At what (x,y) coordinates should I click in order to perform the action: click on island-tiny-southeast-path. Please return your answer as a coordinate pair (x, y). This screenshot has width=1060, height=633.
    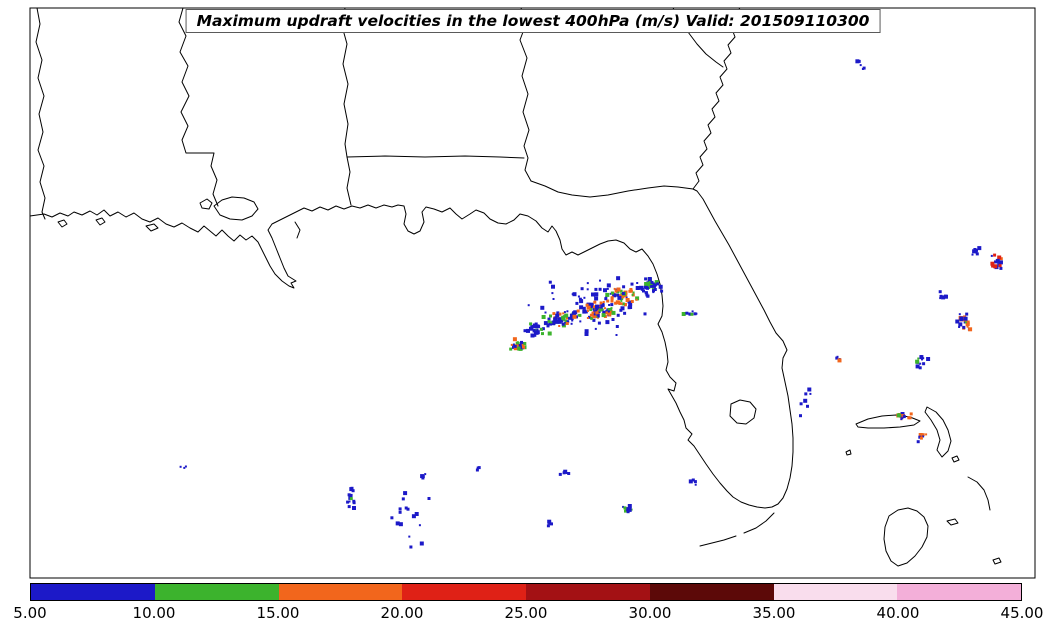
    Looking at the image, I should click on (997, 561).